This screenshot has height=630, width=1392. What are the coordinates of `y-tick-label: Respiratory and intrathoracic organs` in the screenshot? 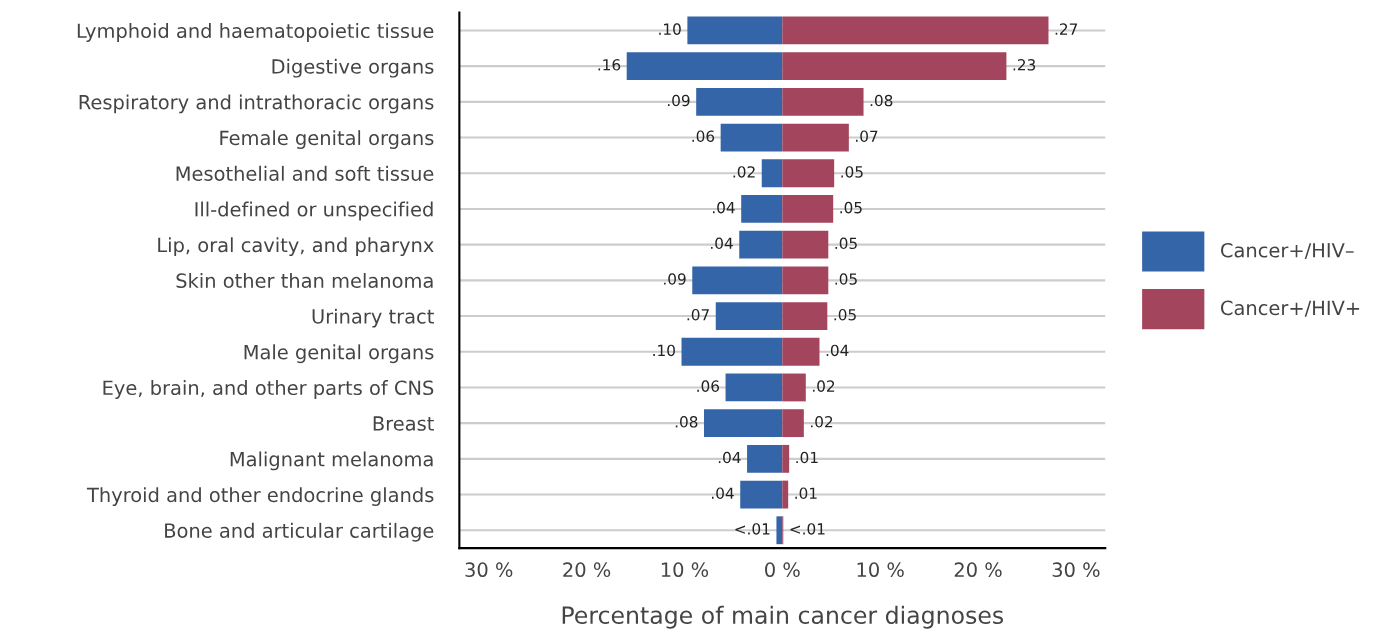 It's located at (256, 104).